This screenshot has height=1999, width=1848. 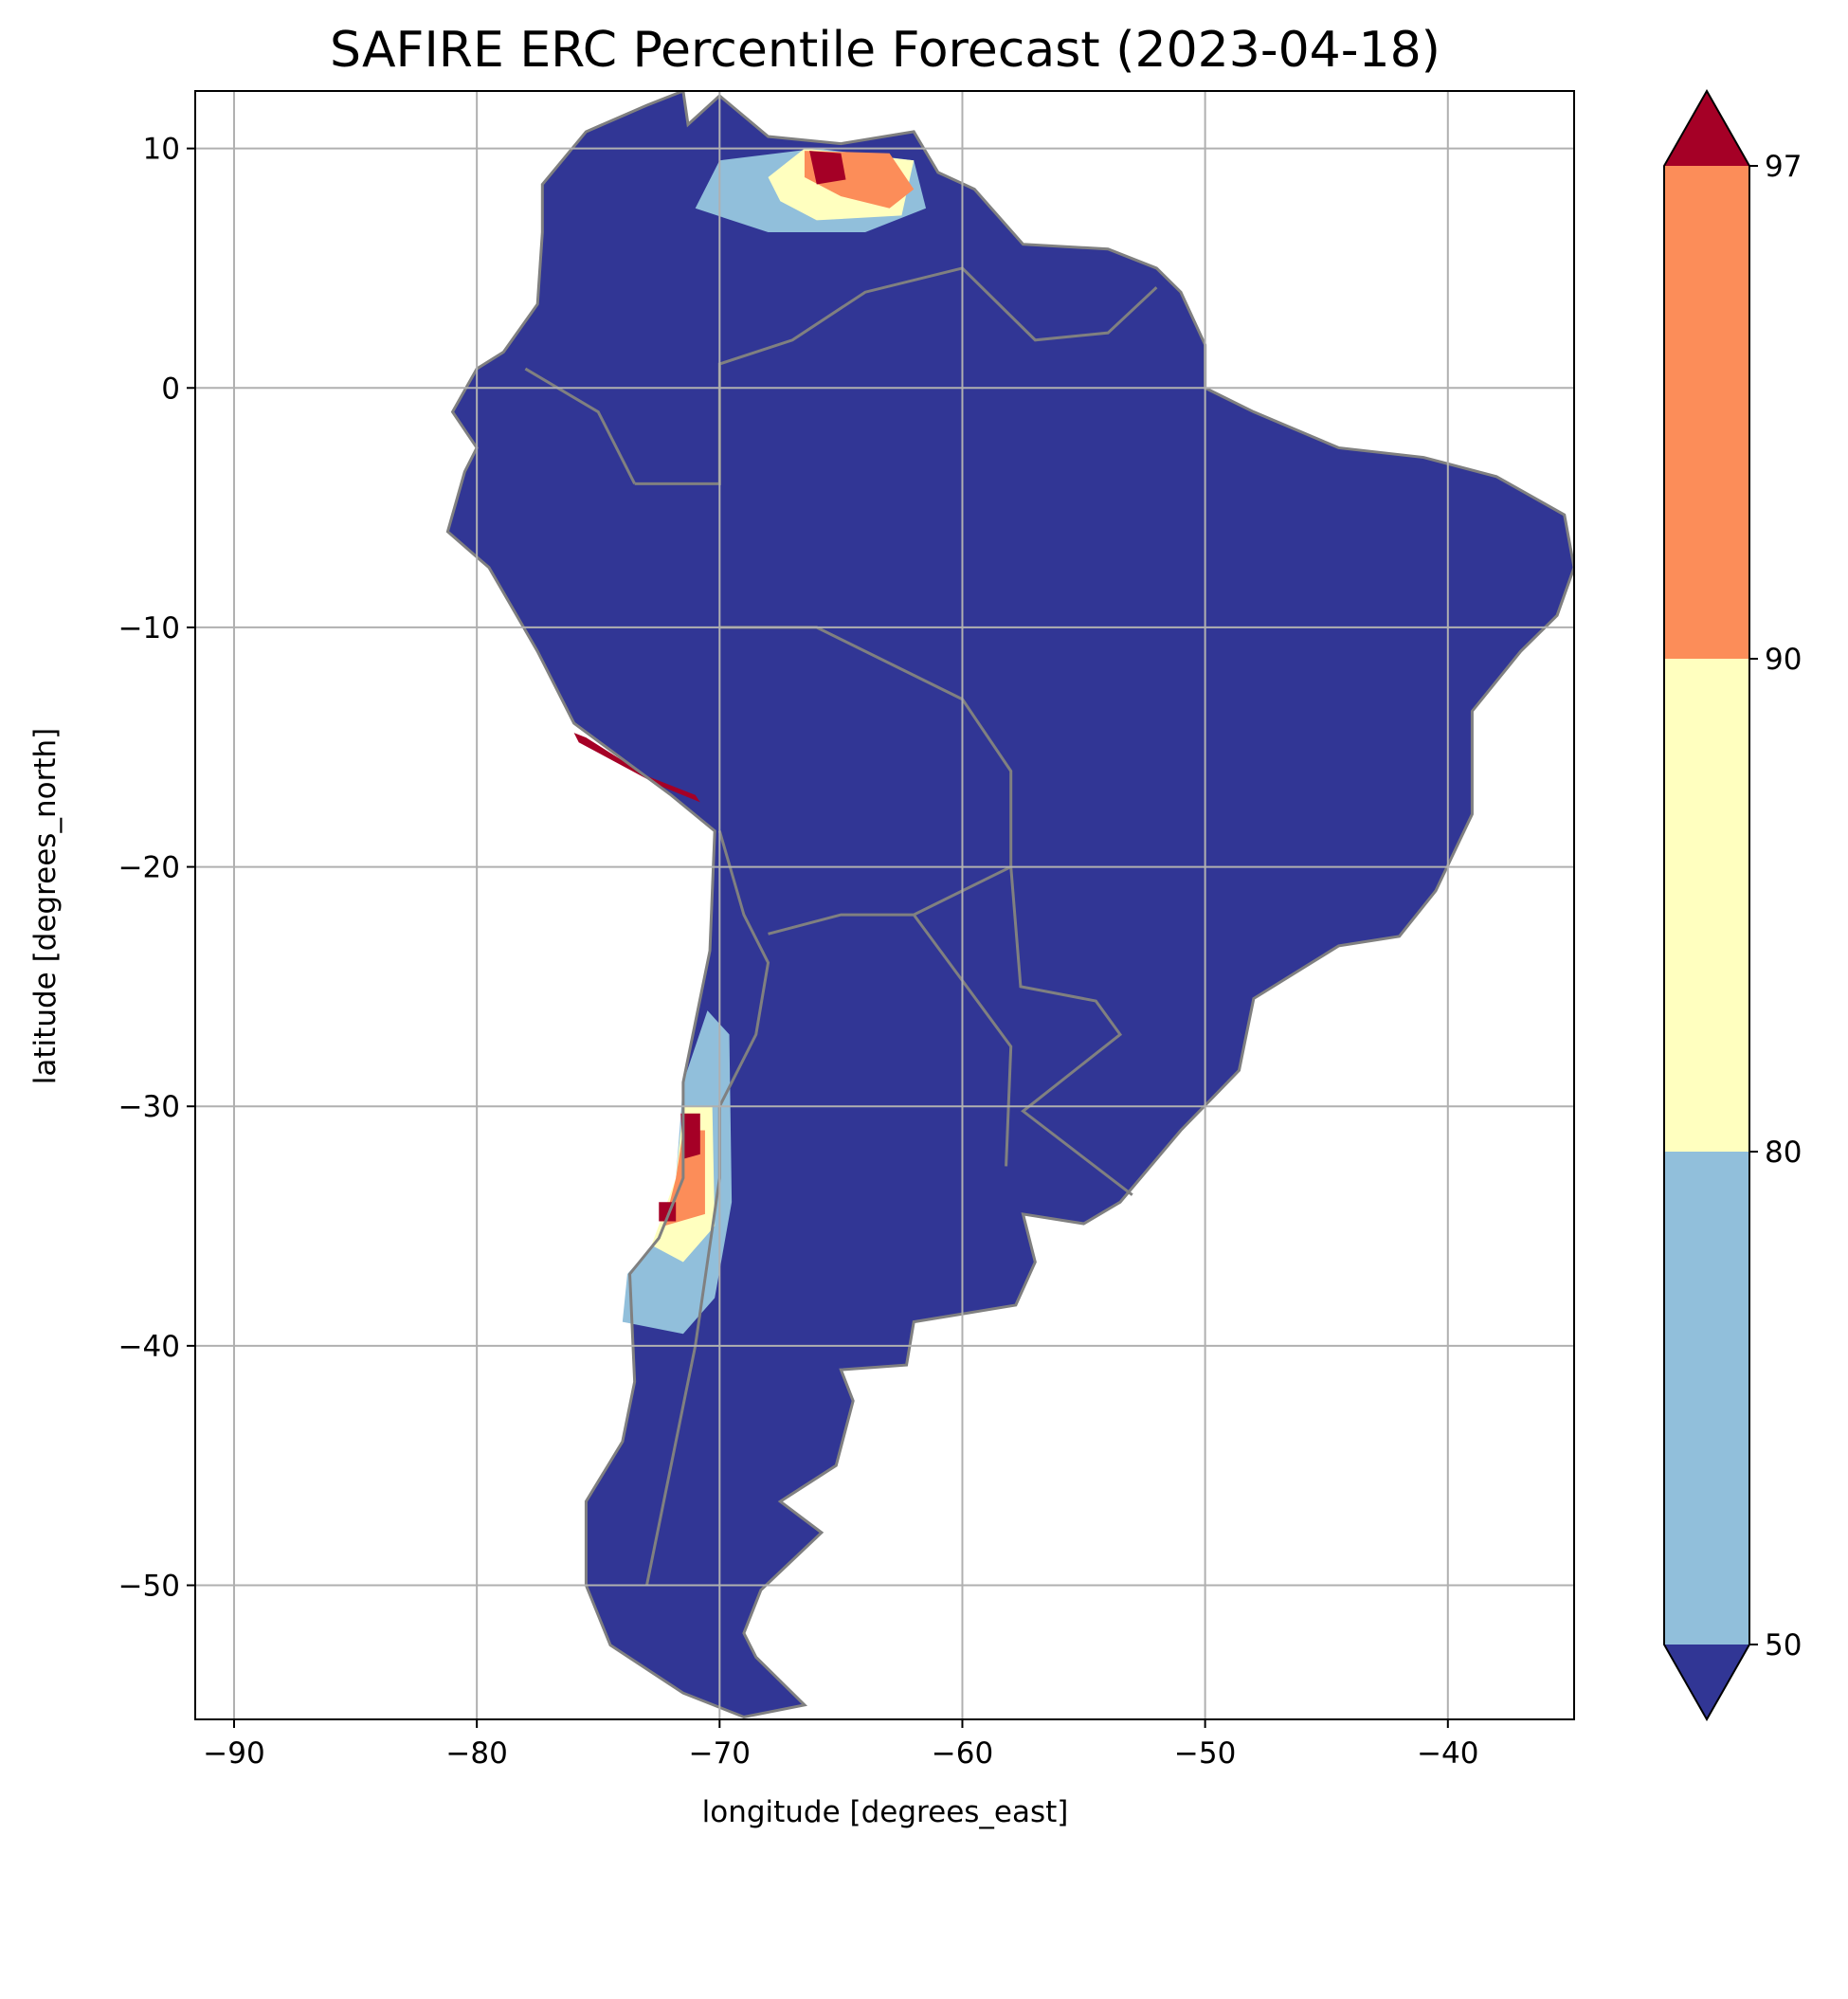 I want to click on x-tick-label: −90, so click(x=234, y=1754).